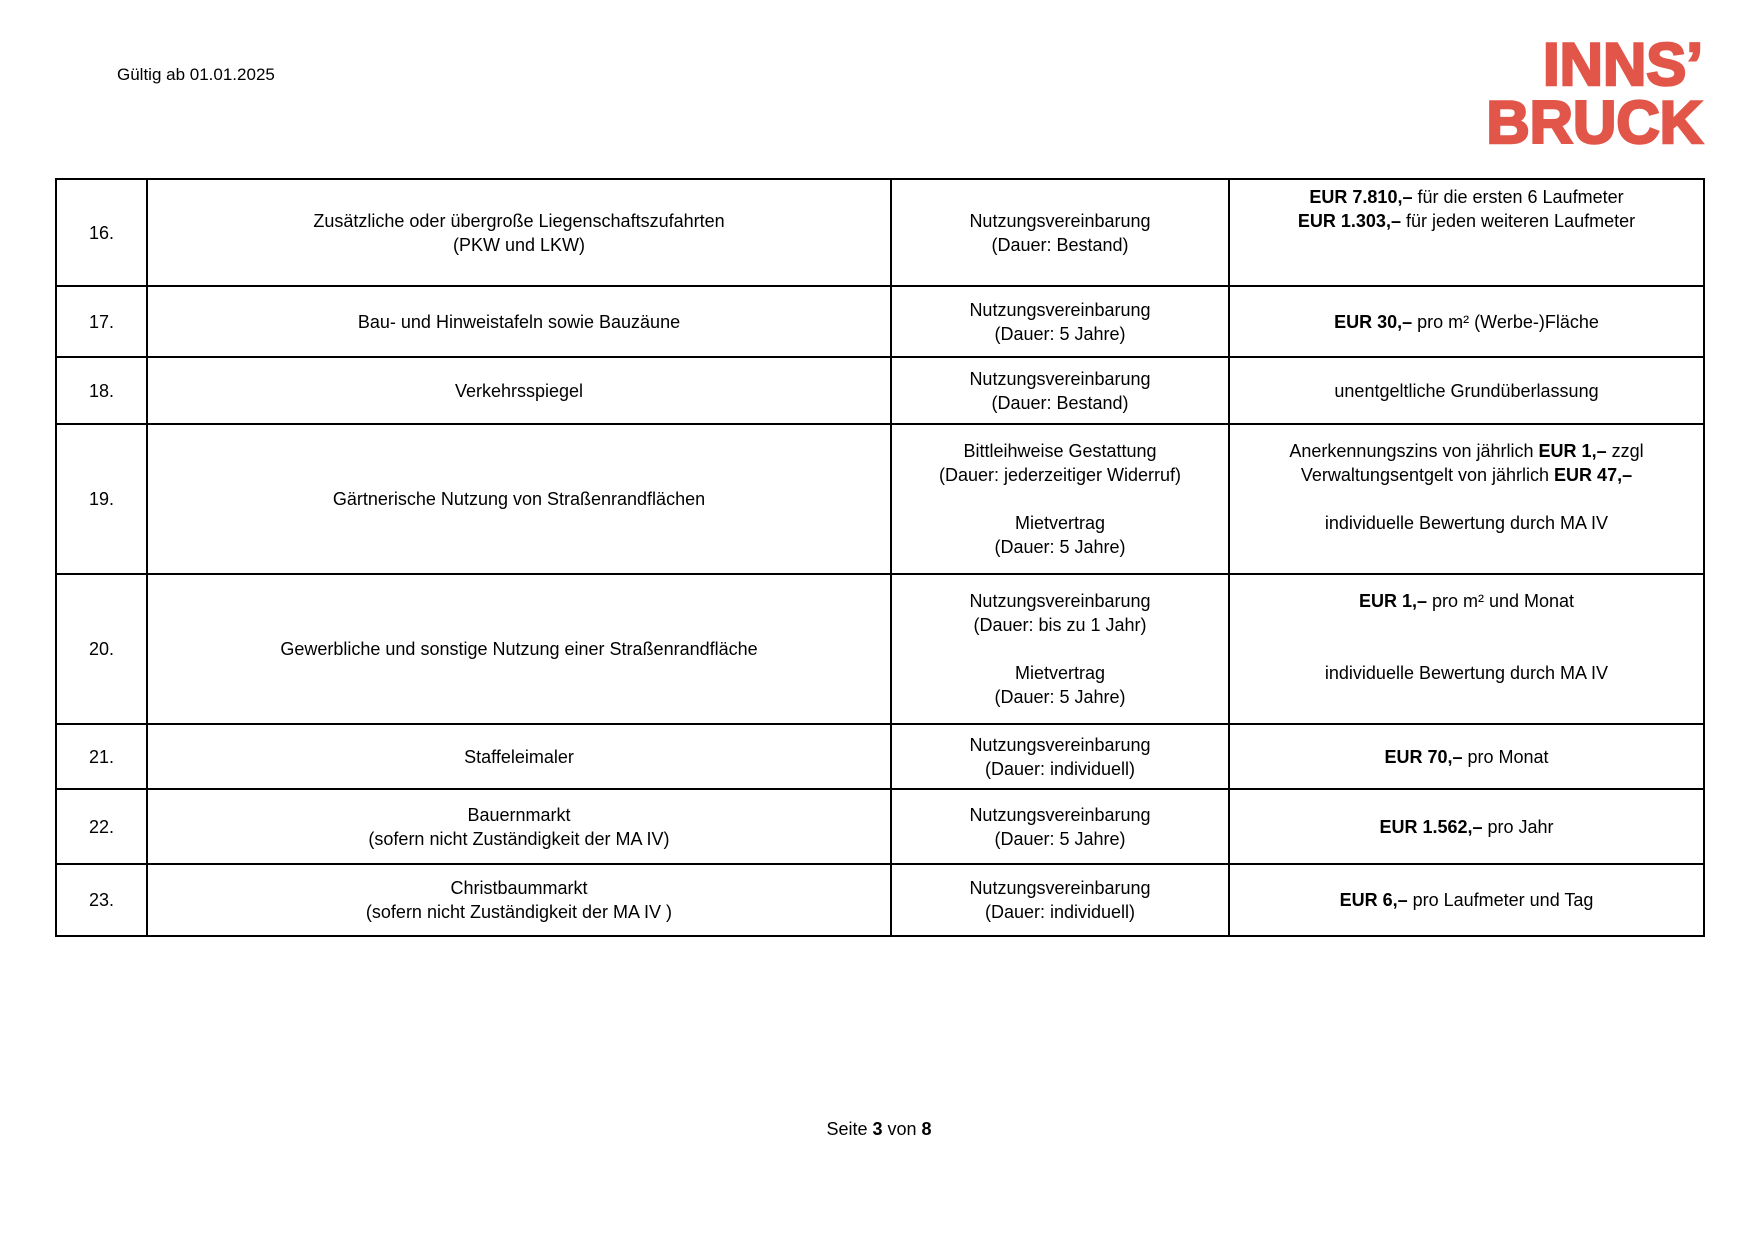 This screenshot has width=1754, height=1241. I want to click on cell-line: (Dauer: individuell), so click(1060, 912).